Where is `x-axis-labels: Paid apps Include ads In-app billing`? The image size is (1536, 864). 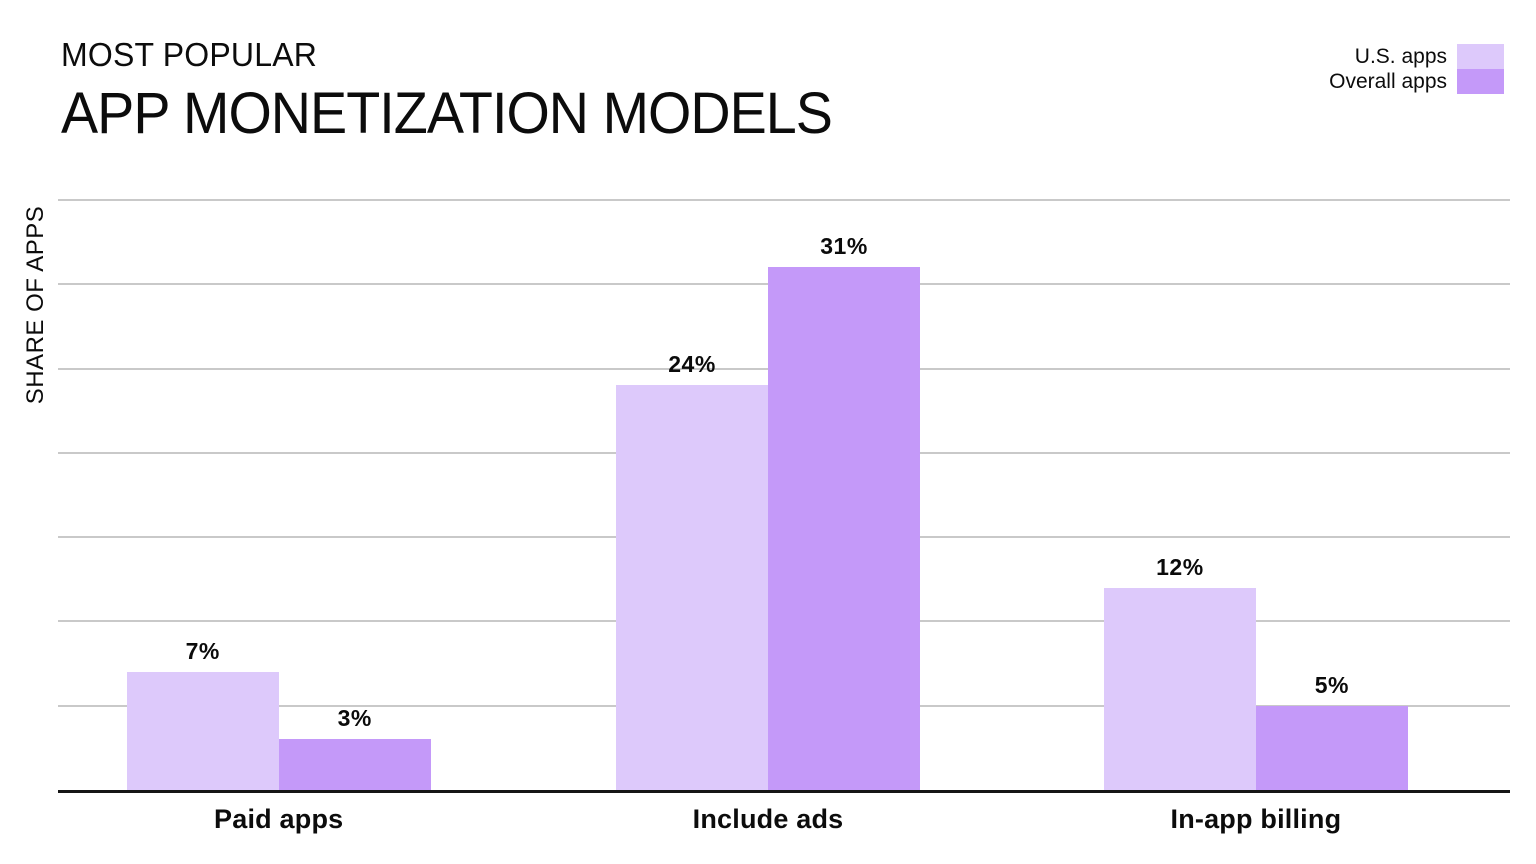 x-axis-labels: Paid apps Include ads In-app billing is located at coordinates (784, 823).